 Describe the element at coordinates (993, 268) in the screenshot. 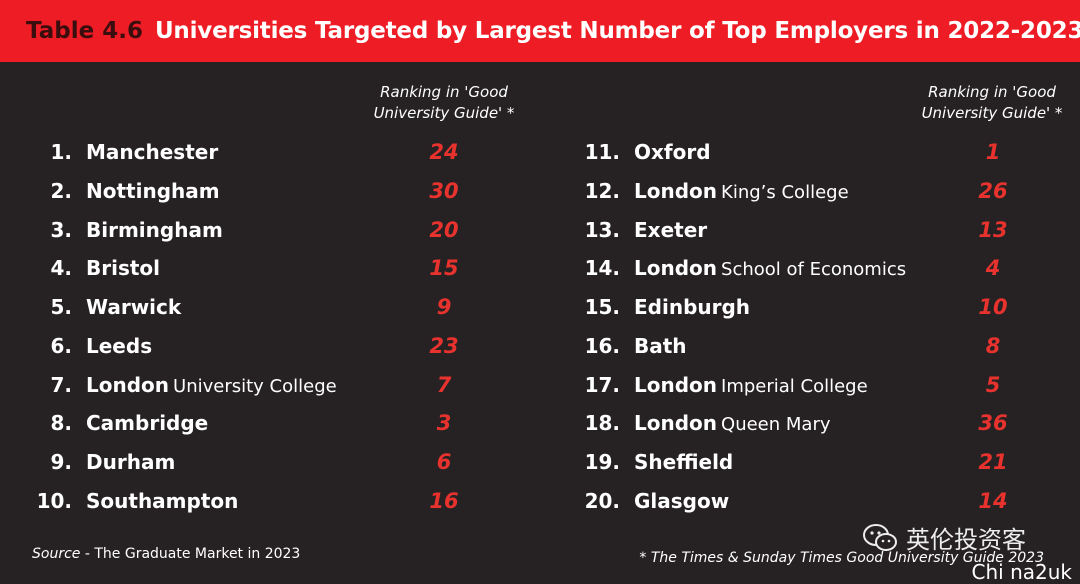

I see `guide-ranking: 4` at that location.